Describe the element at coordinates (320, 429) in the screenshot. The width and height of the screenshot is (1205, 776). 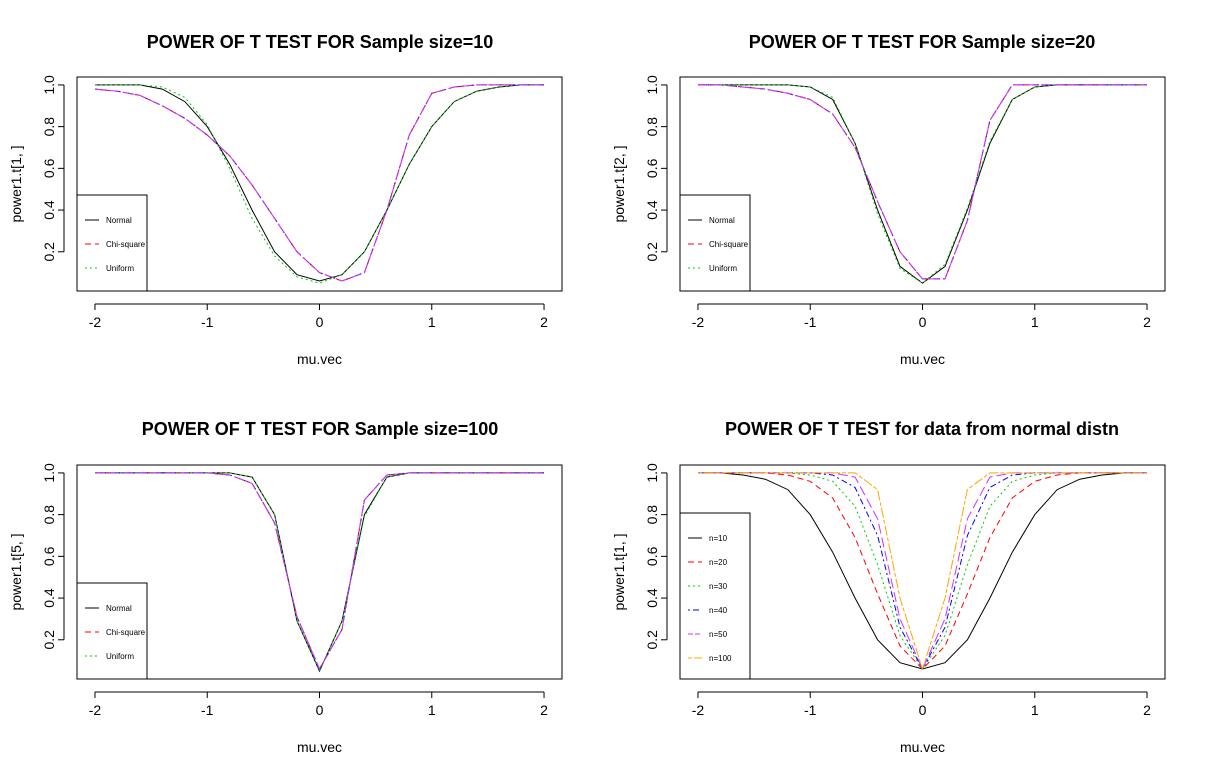
I see `chart-title: POWER OF T TEST FOR Sample size=100` at that location.